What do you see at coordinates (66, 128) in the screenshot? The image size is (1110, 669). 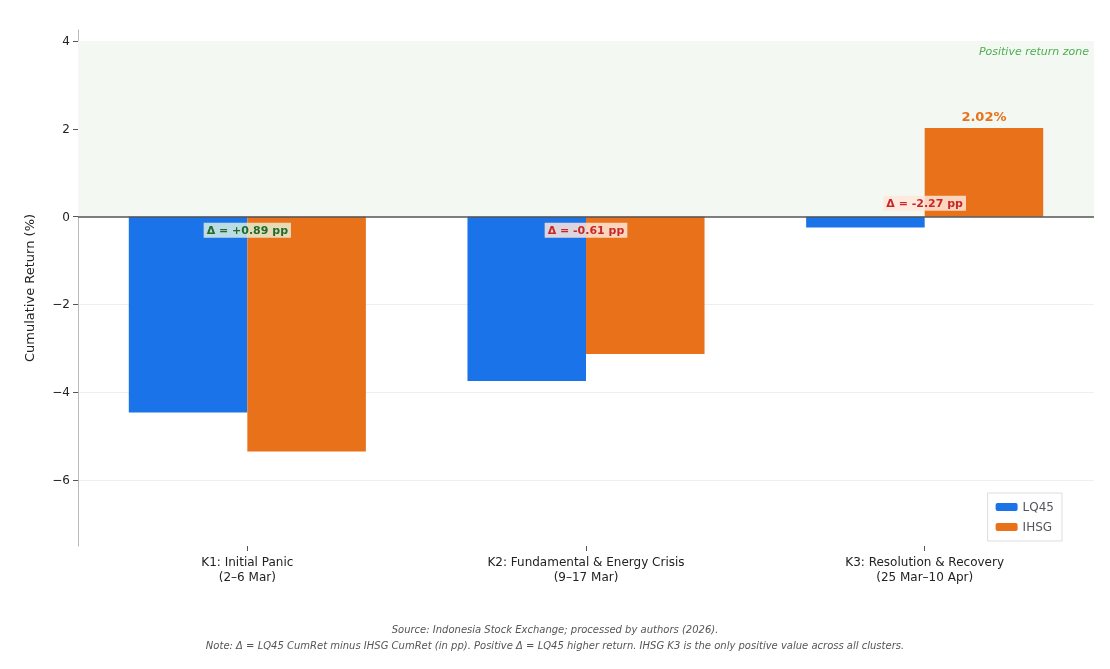 I see `y-tick-label: 2` at bounding box center [66, 128].